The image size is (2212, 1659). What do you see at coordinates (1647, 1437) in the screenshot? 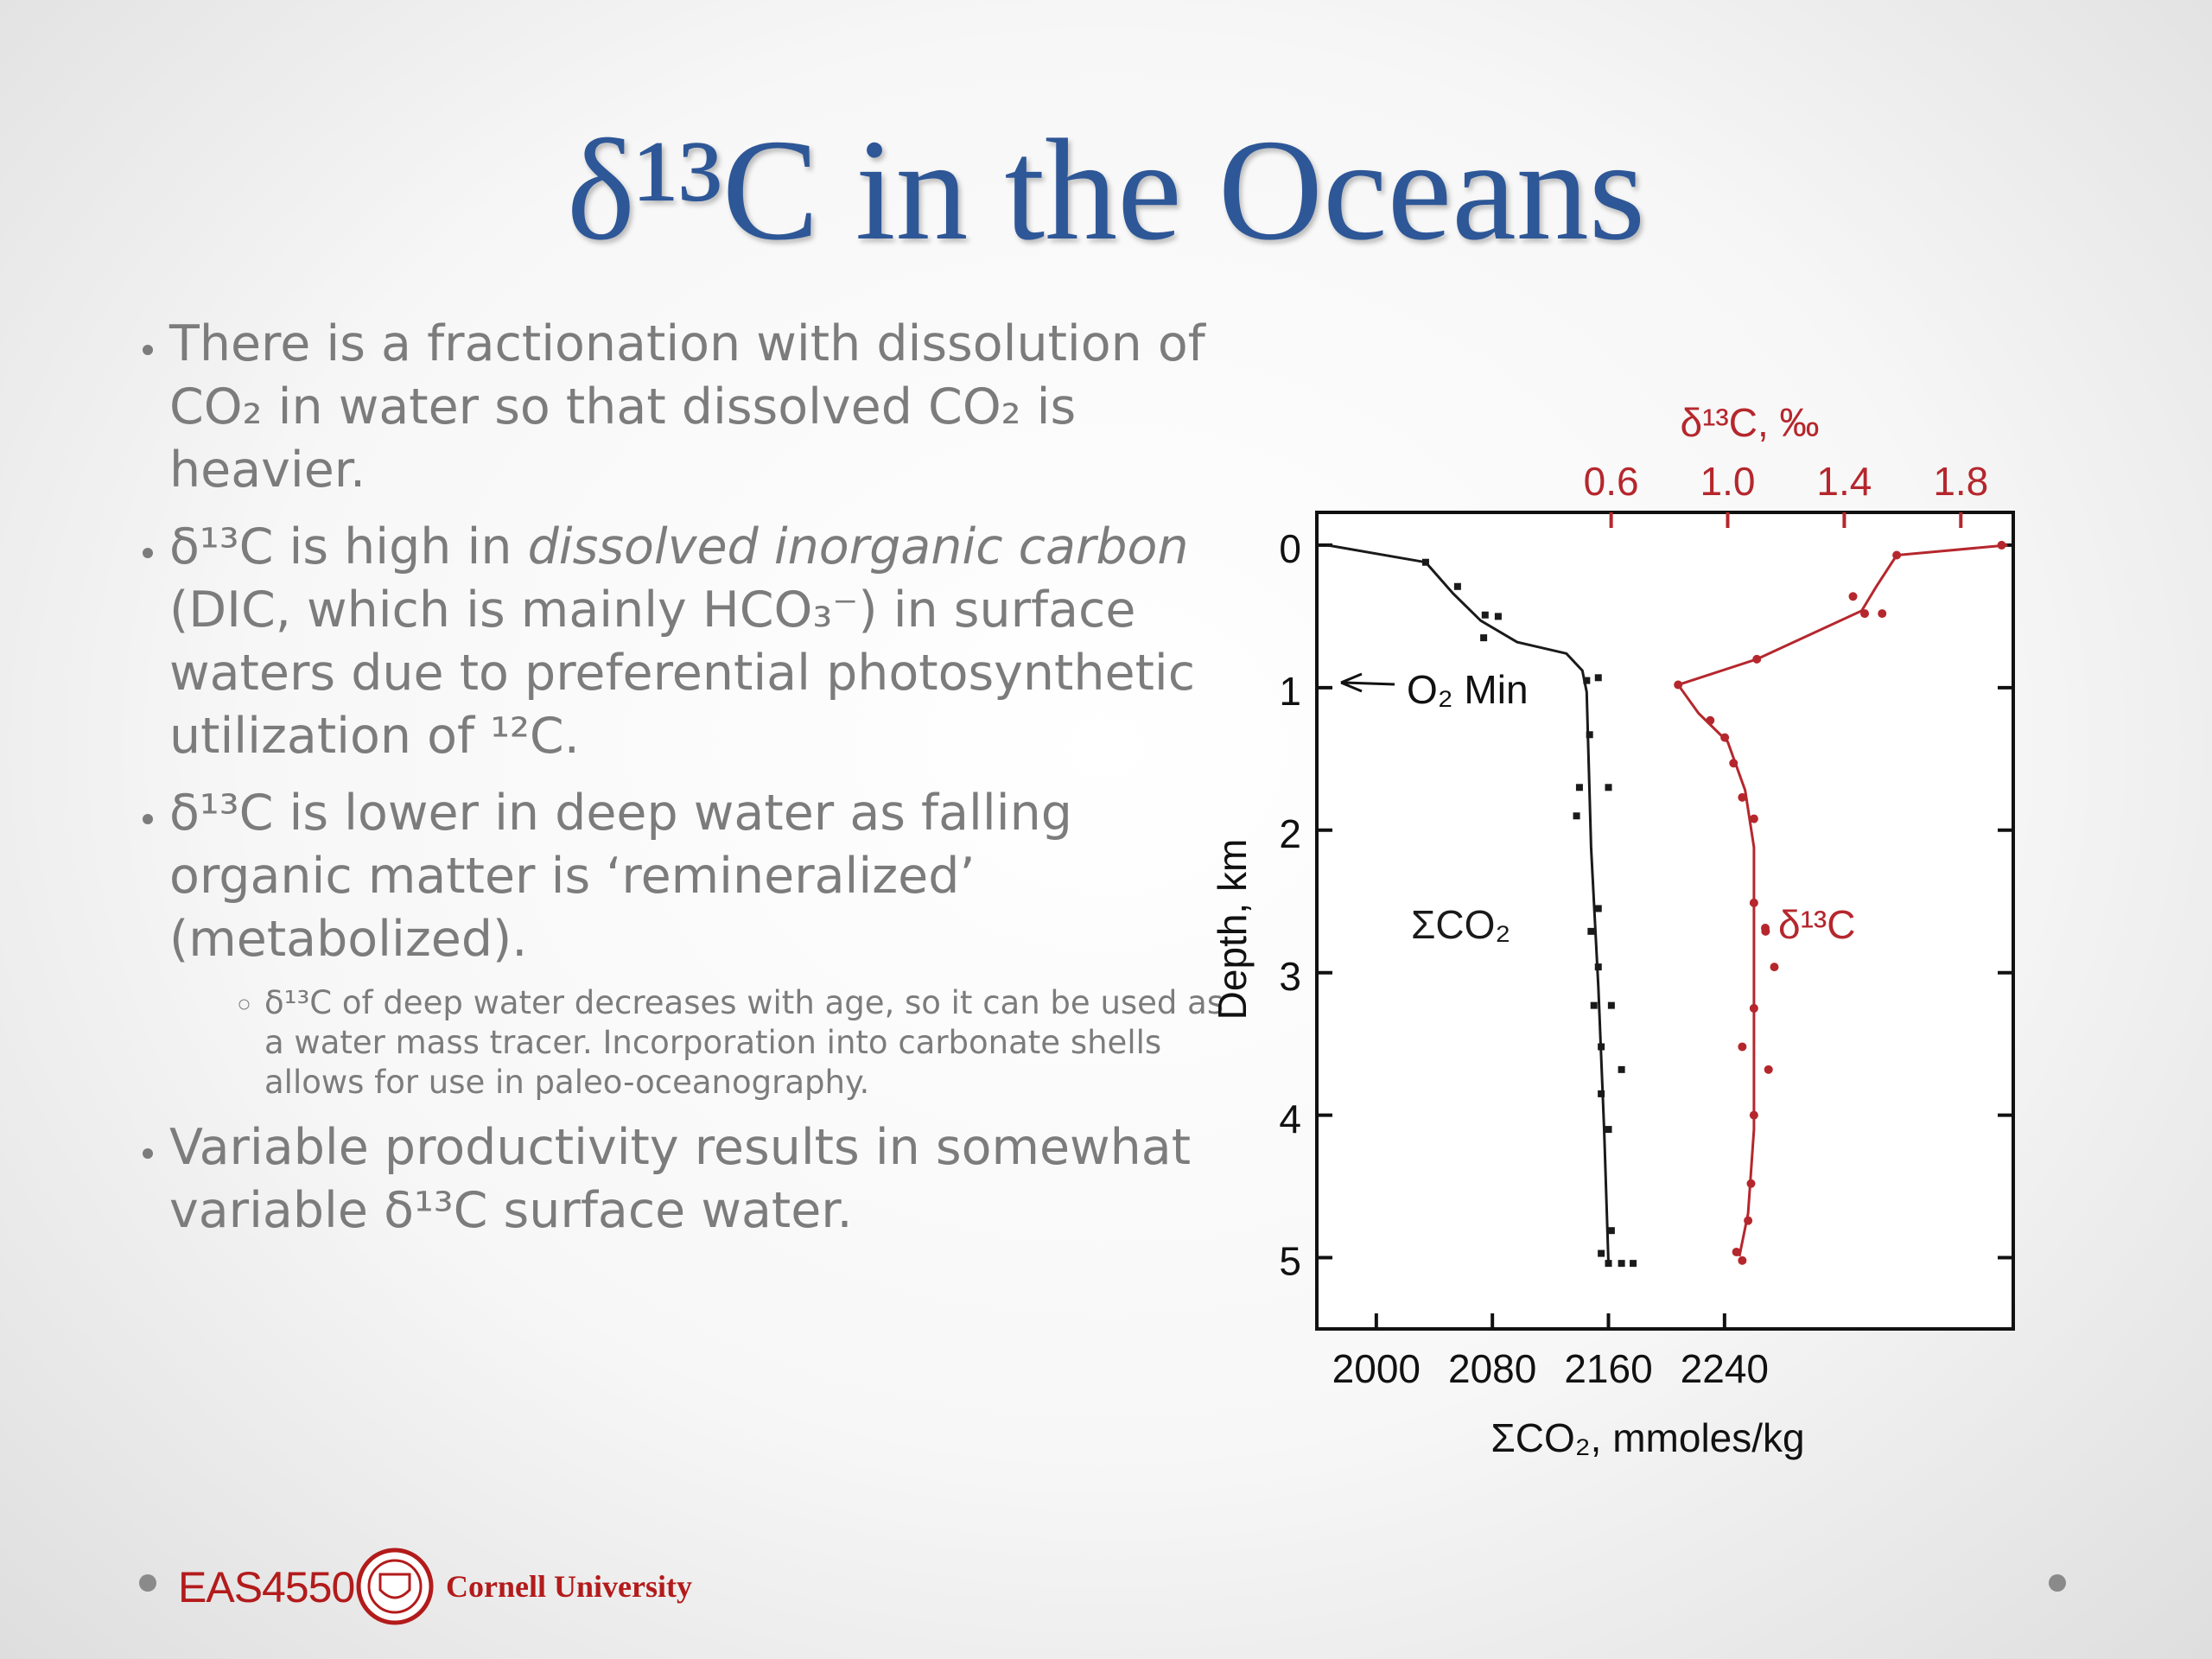
I see `x-axis-label: ΣCO₂, mmoles/kg` at bounding box center [1647, 1437].